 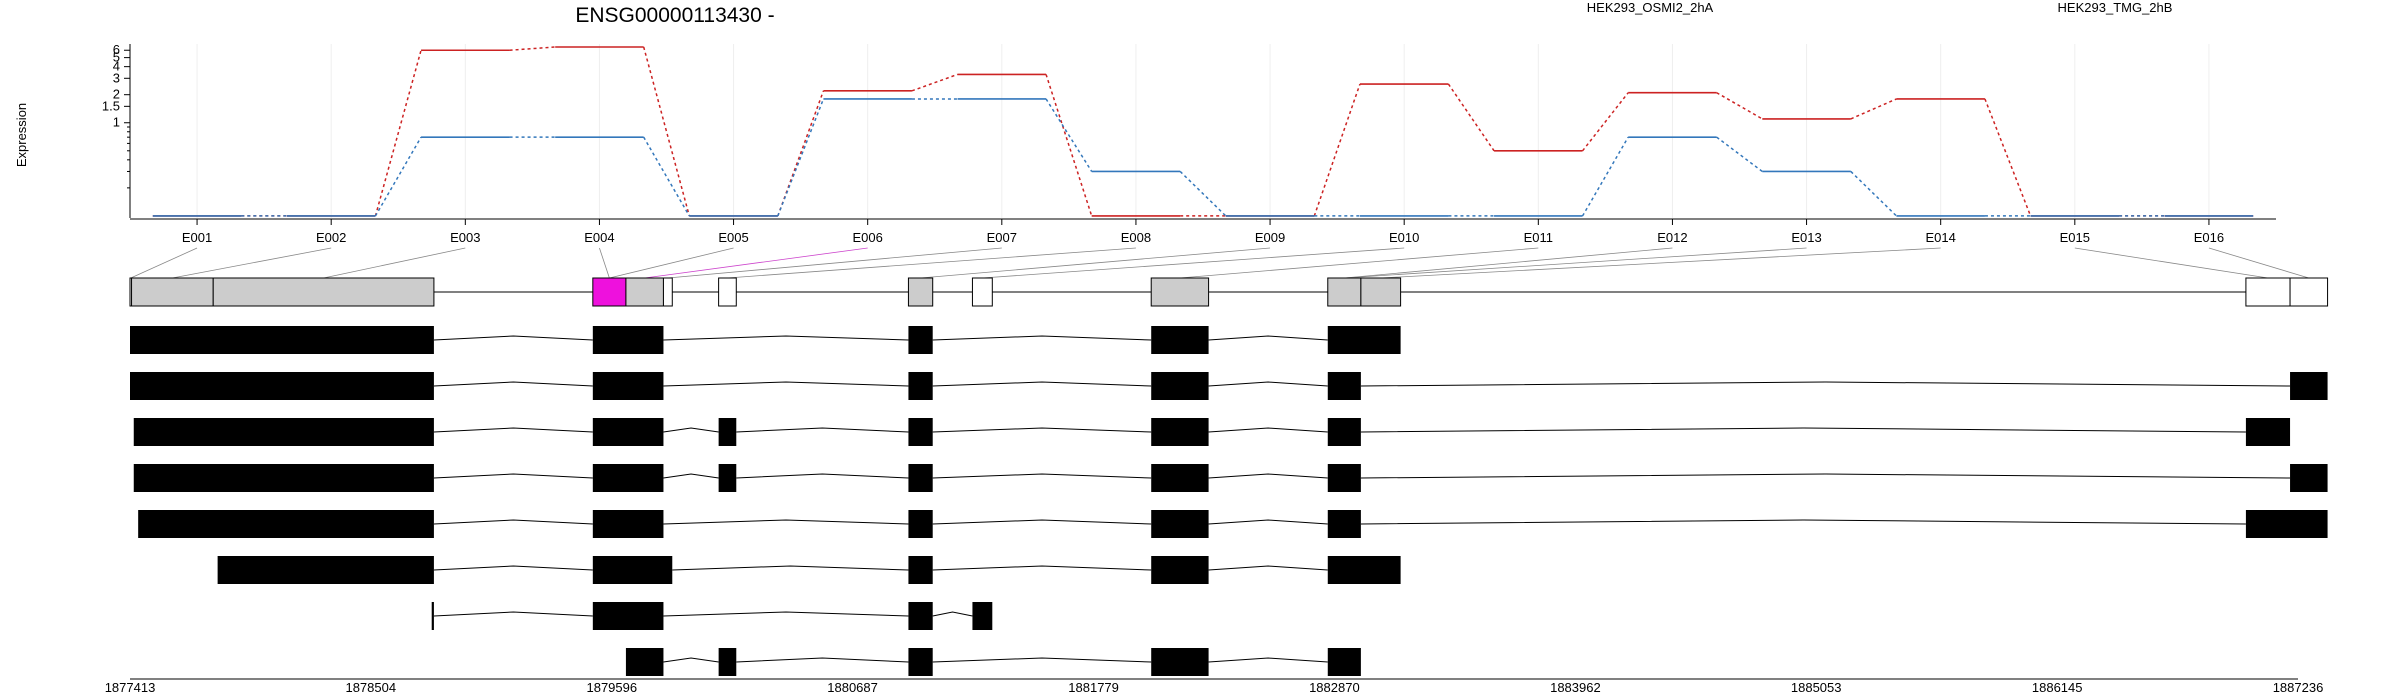 I want to click on genomic-tick-label-1882870: 1882870, so click(x=1334, y=687).